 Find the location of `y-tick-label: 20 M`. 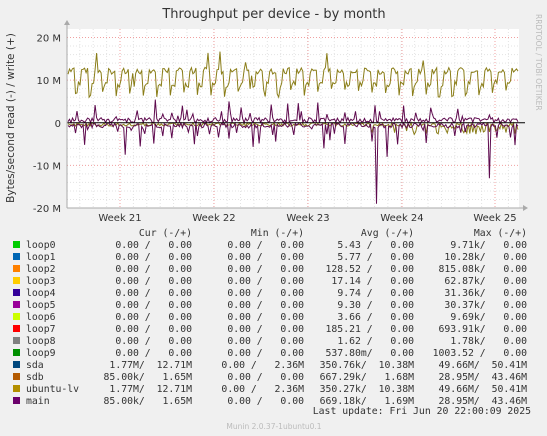

y-tick-label: 20 M is located at coordinates (48, 39).